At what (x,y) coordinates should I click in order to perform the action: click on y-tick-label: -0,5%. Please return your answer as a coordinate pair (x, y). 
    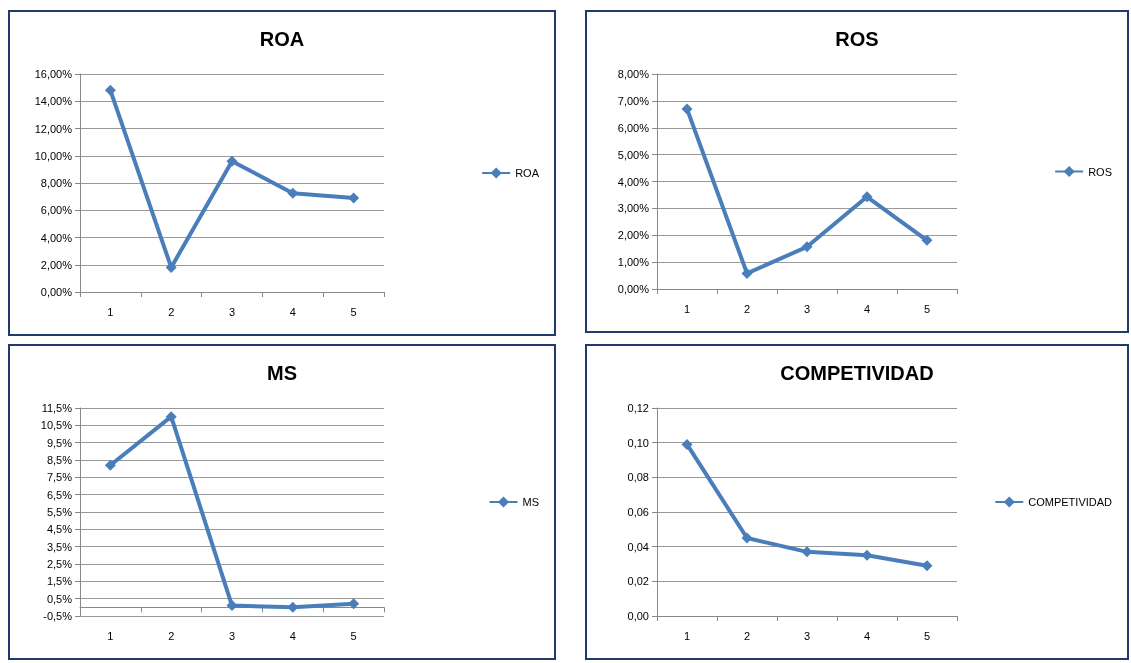
    Looking at the image, I should click on (58, 616).